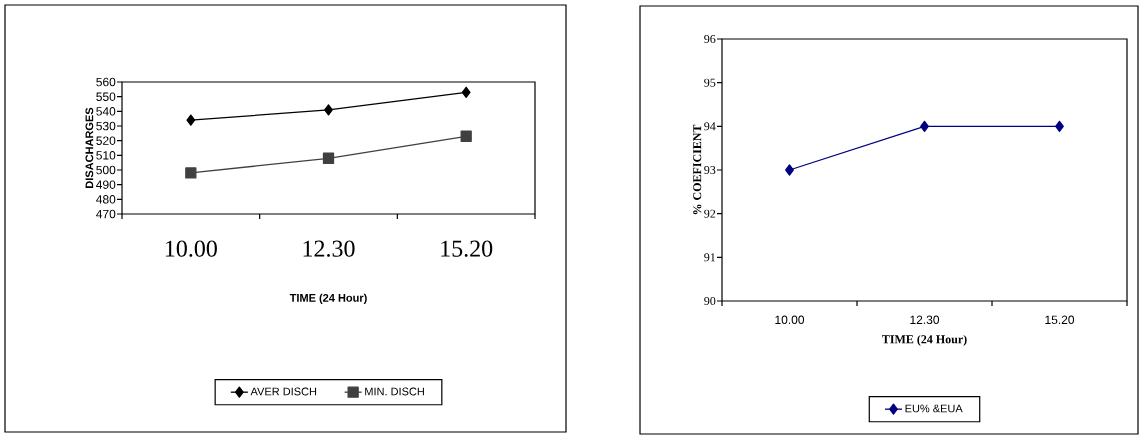  I want to click on y-axis-title: % COEFICIENT, so click(697, 169).